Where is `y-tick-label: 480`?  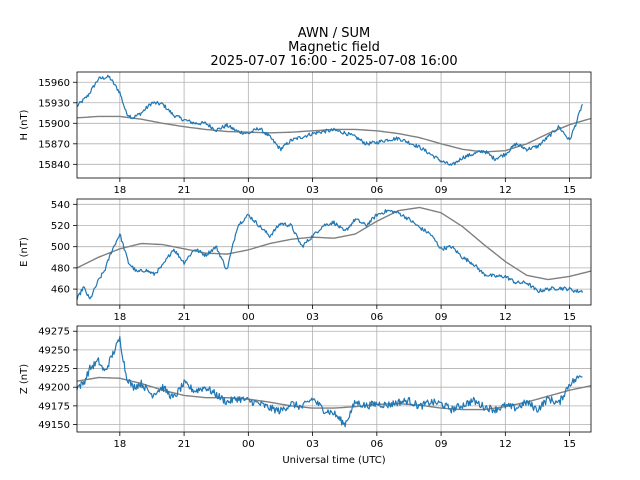 y-tick-label: 480 is located at coordinates (60, 268).